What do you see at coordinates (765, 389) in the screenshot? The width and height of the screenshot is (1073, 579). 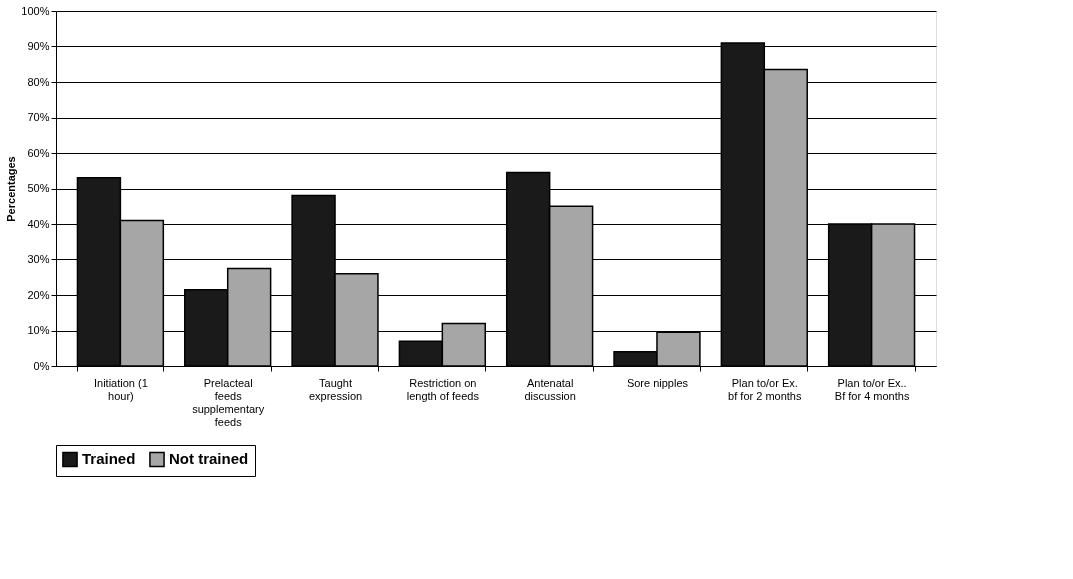 I see `x-tick-label: Plan to/or Ex. bf for 2 months` at bounding box center [765, 389].